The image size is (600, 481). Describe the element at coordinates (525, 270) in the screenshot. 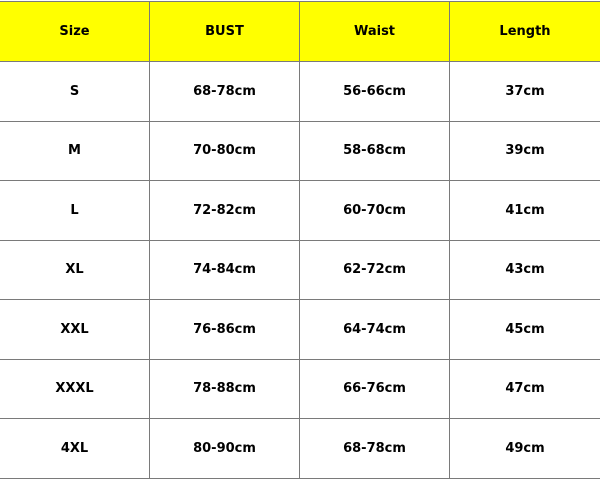

I see `cell-length: 43cm` at that location.